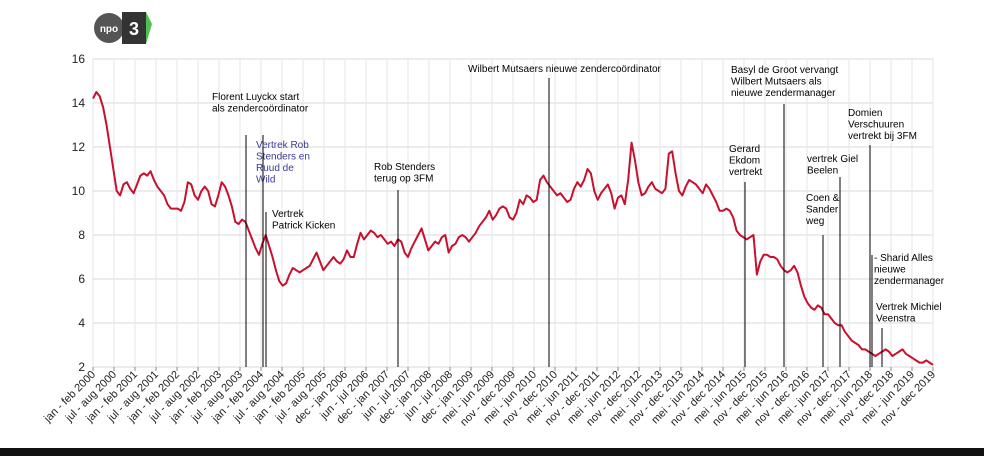 Image resolution: width=984 pixels, height=456 pixels. I want to click on annotation-line: Sander, so click(822, 210).